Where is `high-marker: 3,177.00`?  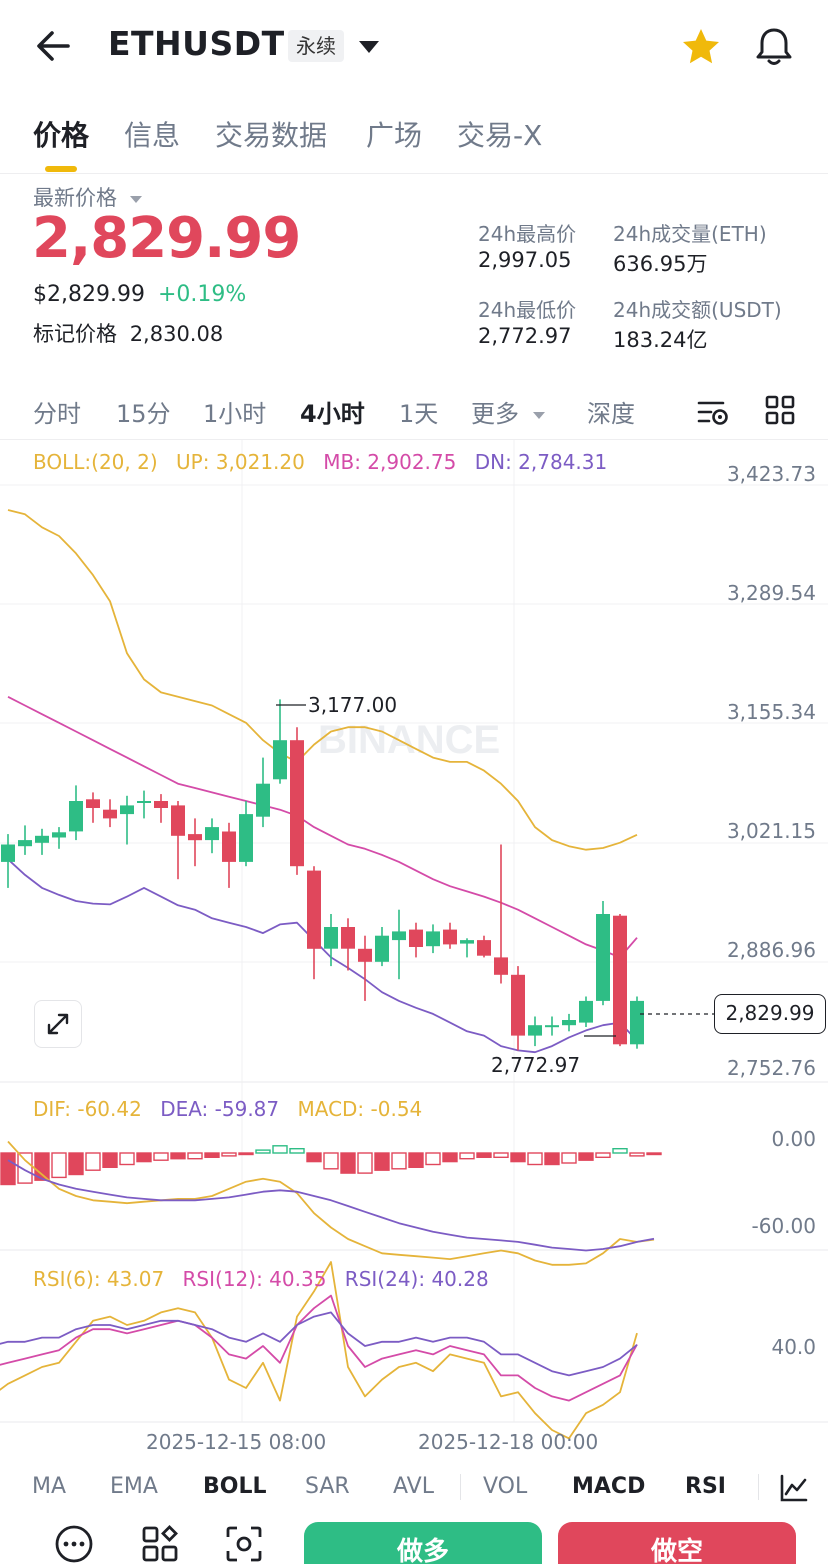
high-marker: 3,177.00 is located at coordinates (352, 705).